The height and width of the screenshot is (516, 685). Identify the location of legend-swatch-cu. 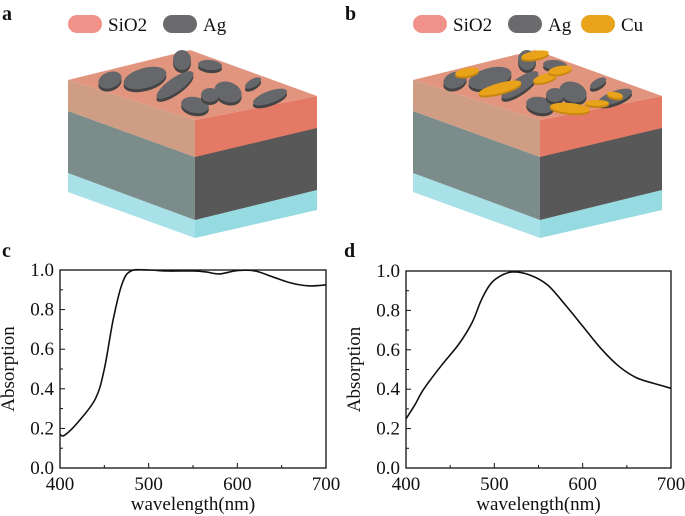
(598, 24).